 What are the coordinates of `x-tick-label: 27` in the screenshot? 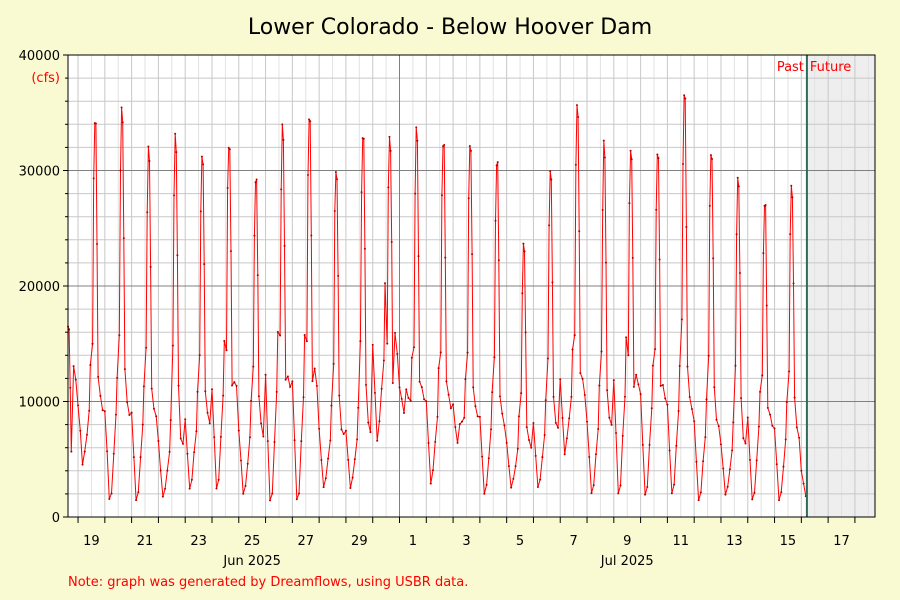 It's located at (305, 541).